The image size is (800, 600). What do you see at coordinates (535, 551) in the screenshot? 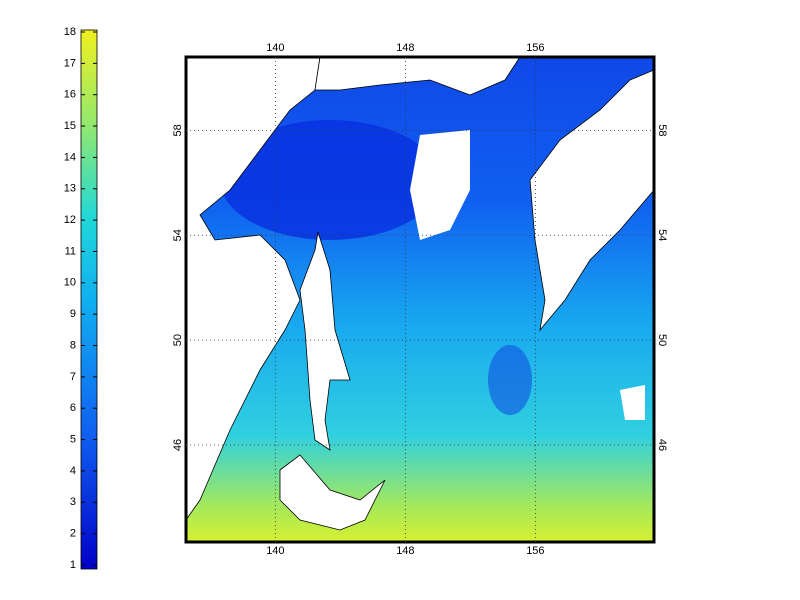
I see `lon-label-bottom: 156` at bounding box center [535, 551].